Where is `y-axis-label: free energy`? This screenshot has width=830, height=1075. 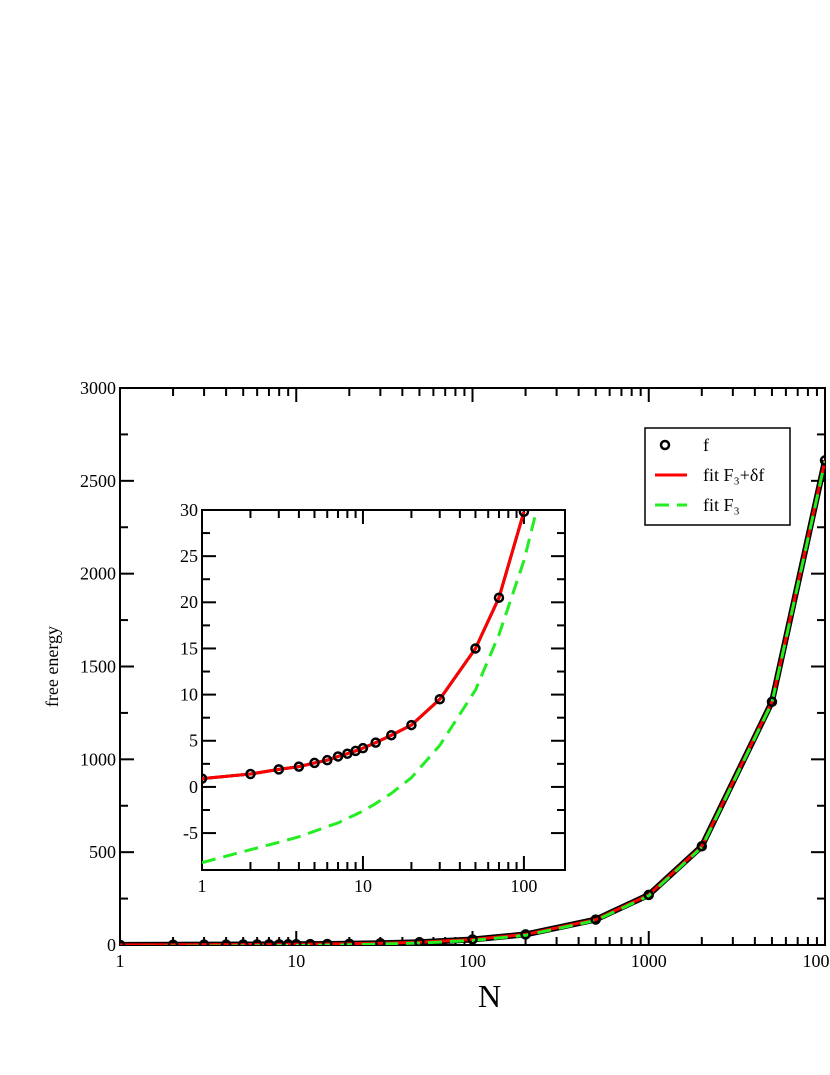 y-axis-label: free energy is located at coordinates (52, 666).